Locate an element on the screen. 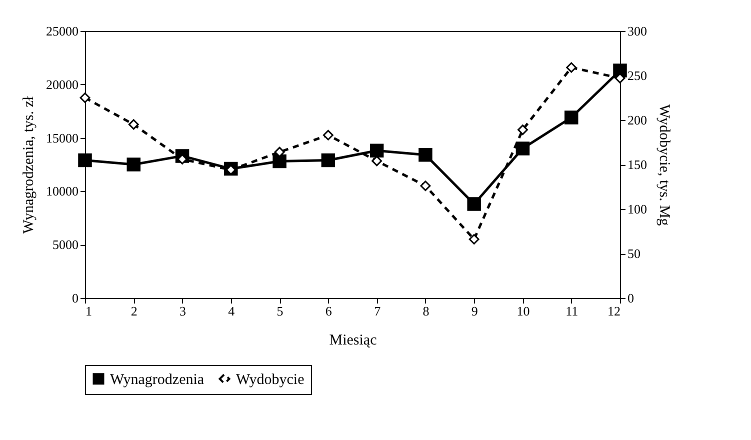 This screenshot has height=440, width=751. x-tick-label: 1 is located at coordinates (89, 311).